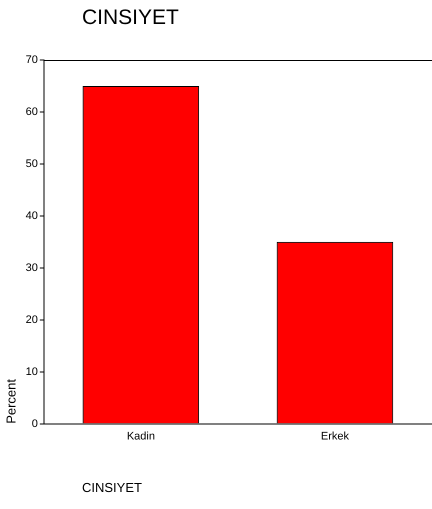 Image resolution: width=432 pixels, height=509 pixels. Describe the element at coordinates (32, 372) in the screenshot. I see `y-tick-label: 10` at that location.